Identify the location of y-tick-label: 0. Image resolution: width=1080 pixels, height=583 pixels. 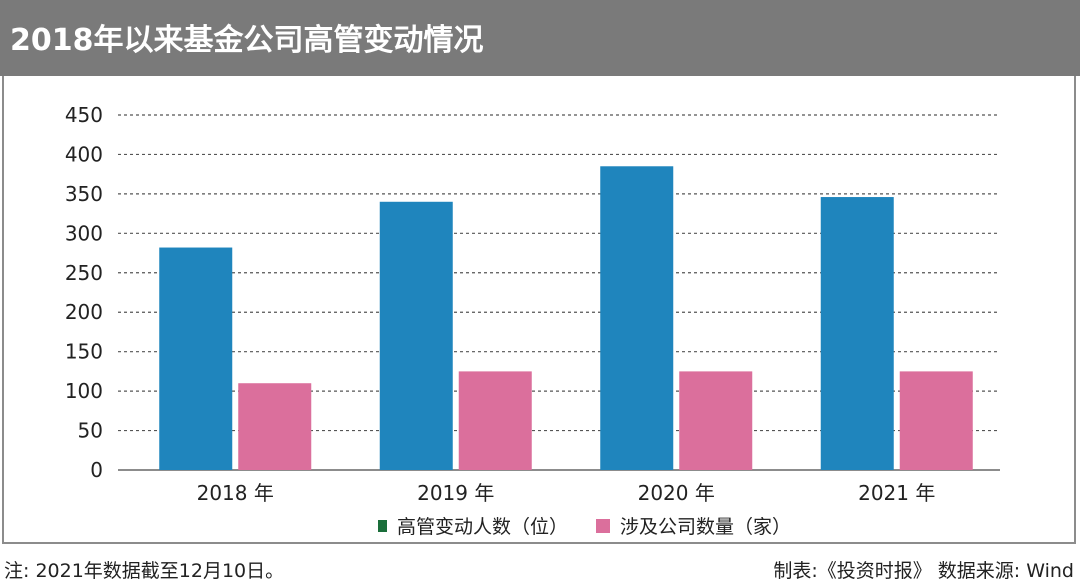
(96, 470).